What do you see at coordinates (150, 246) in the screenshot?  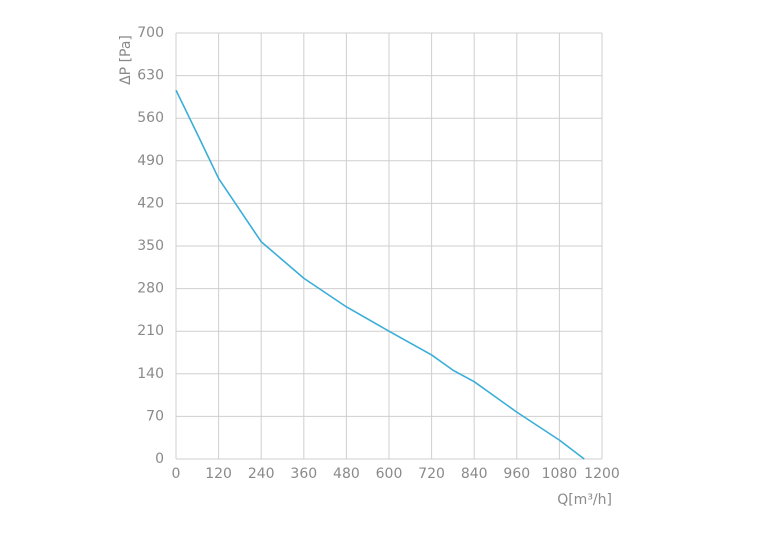 I see `y-tick-label: 350` at bounding box center [150, 246].